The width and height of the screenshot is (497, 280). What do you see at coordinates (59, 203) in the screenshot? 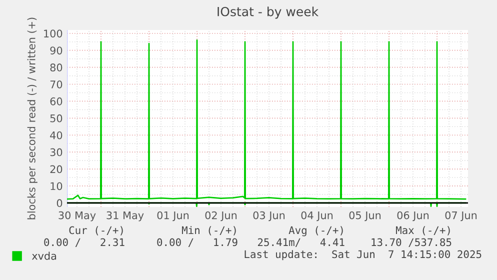
I see `y-tick-label: 0` at bounding box center [59, 203].